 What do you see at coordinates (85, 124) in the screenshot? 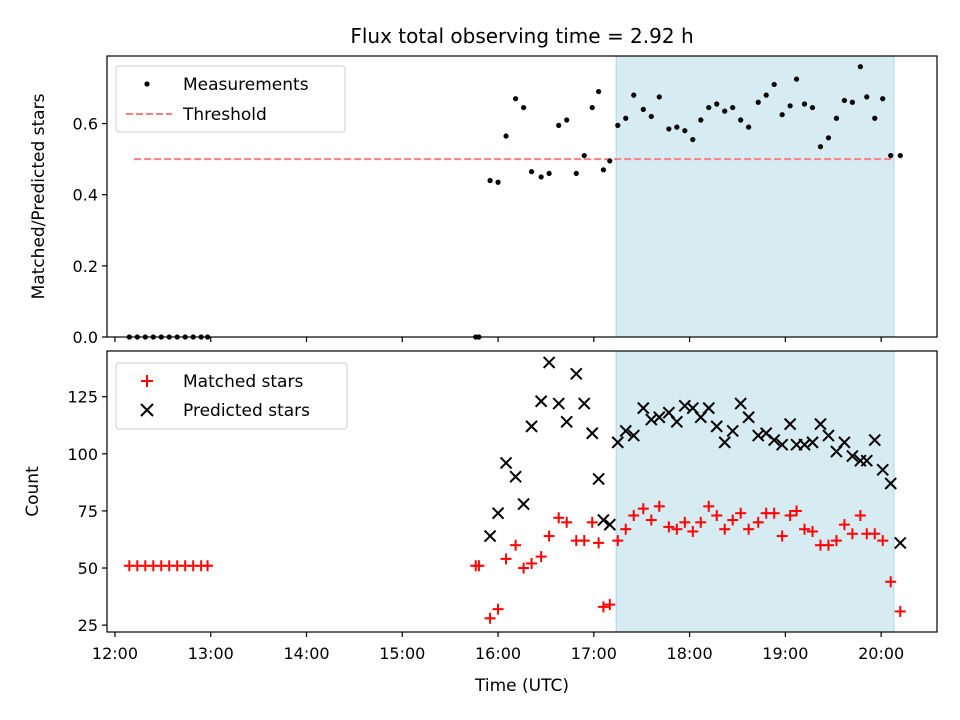
I see `y-tick-label: 0.6` at bounding box center [85, 124].